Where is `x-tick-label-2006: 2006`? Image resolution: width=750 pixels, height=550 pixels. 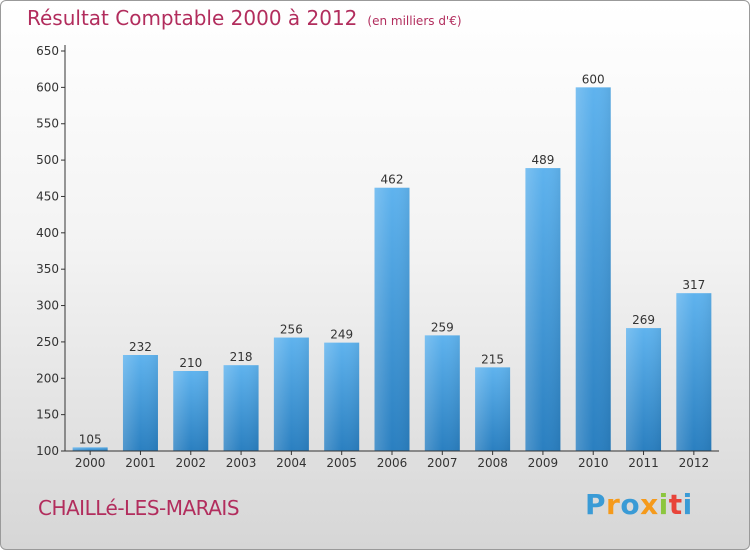 x-tick-label-2006: 2006 is located at coordinates (392, 463).